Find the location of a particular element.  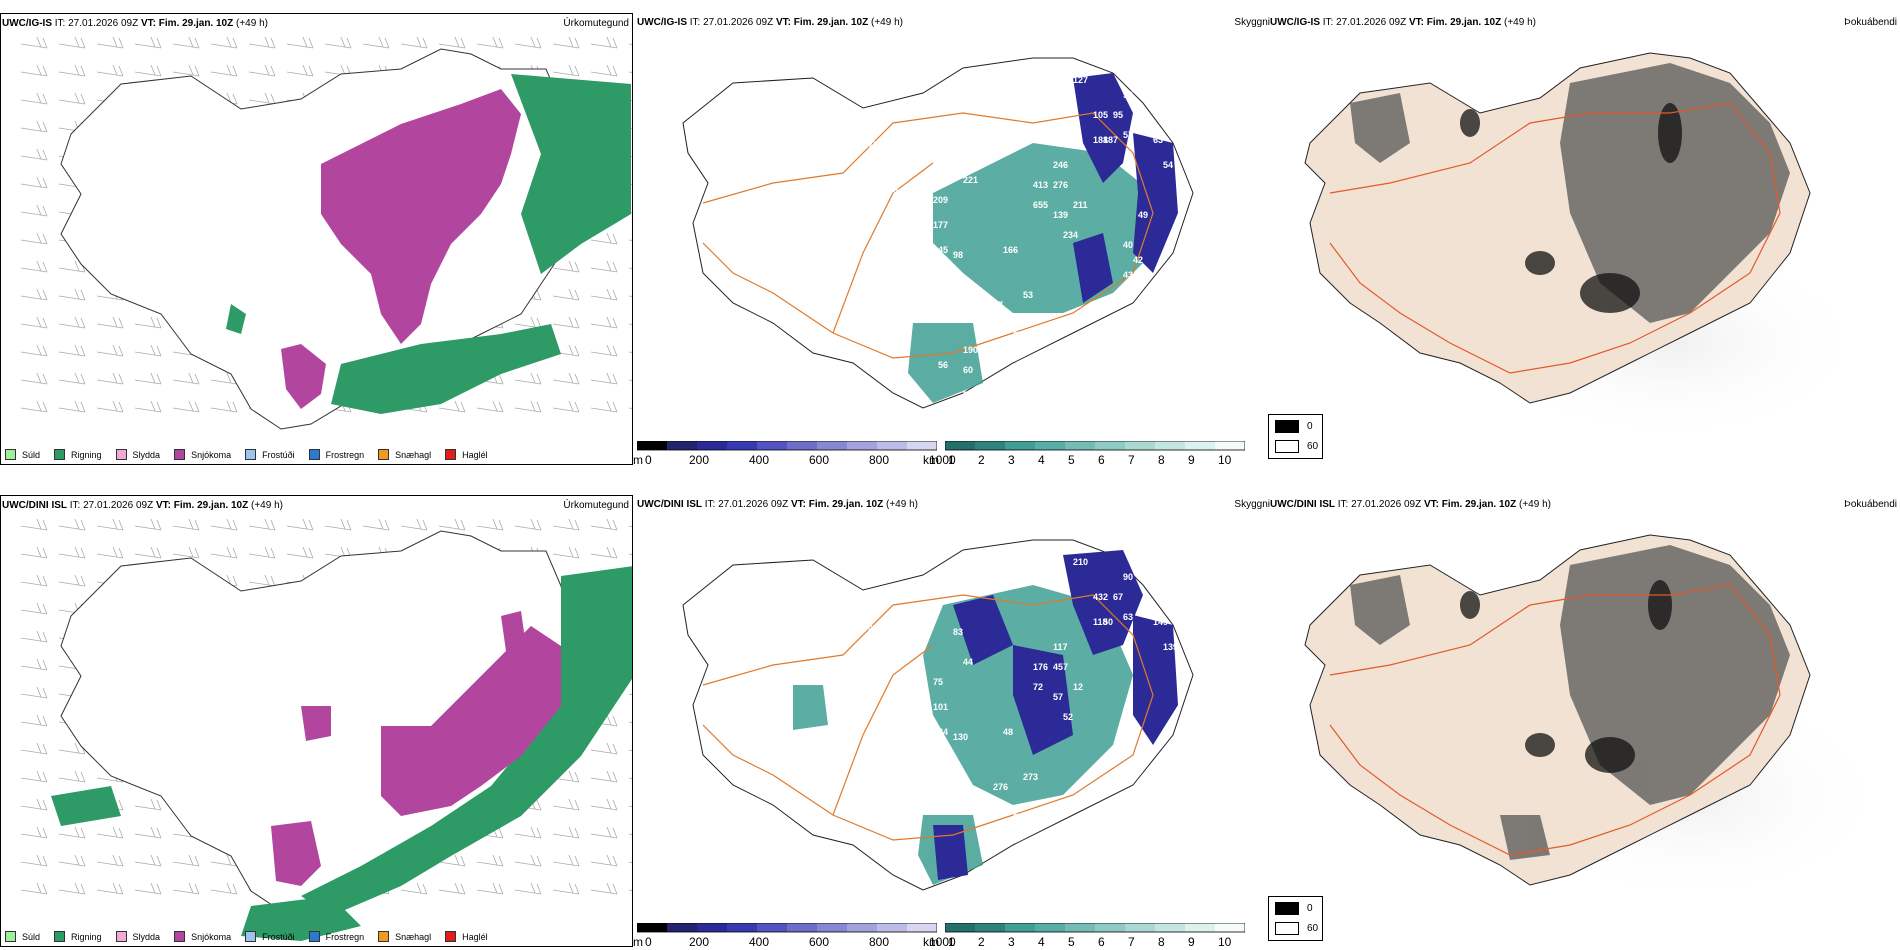

visibility-value-label: 976 is located at coordinates (930, 315).